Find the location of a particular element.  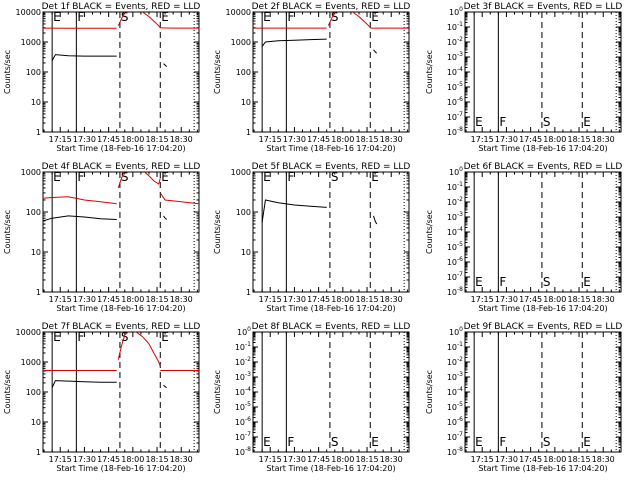

panel-title: Det 8f BLACK = Events, RED = LLD is located at coordinates (331, 327).